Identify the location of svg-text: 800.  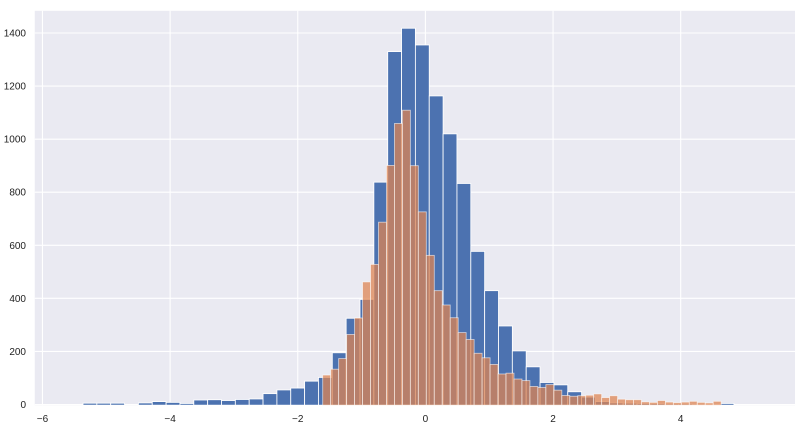
(17, 193).